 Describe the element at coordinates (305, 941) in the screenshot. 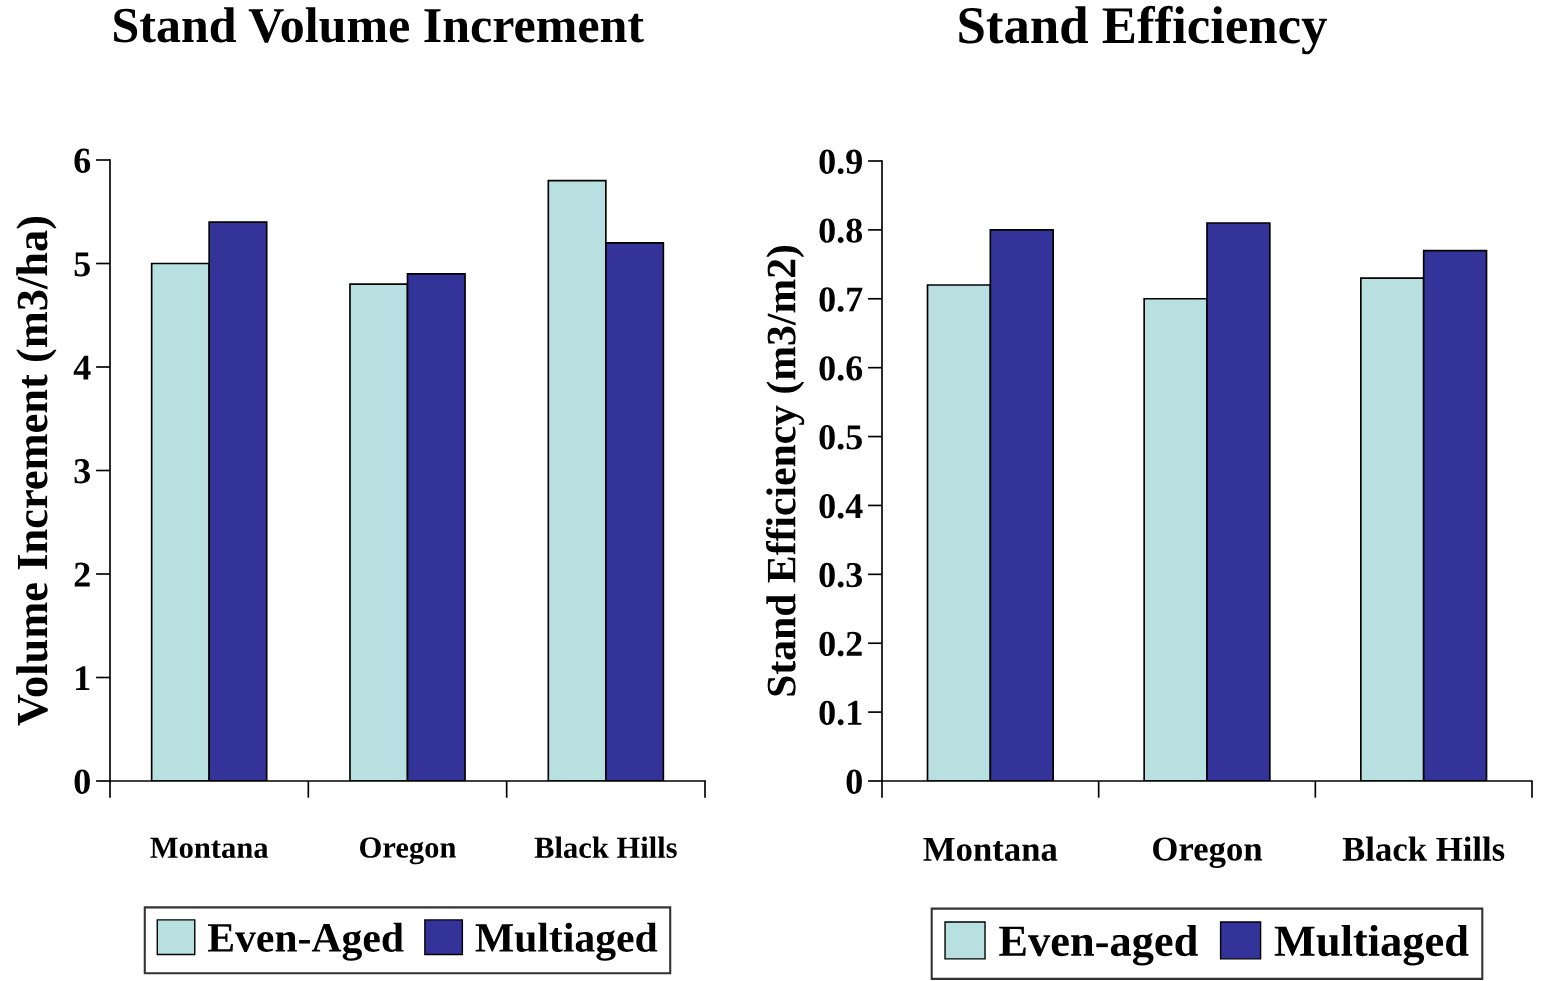

I see `legend-label: Even-Aged` at that location.